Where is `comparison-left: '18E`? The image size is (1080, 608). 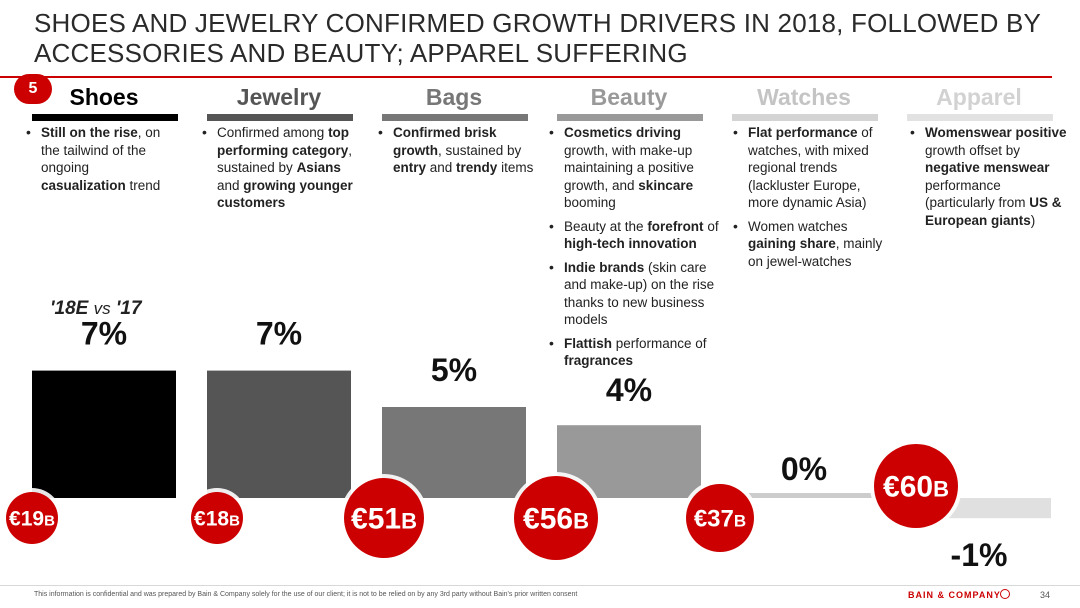
comparison-left: '18E is located at coordinates (69, 308).